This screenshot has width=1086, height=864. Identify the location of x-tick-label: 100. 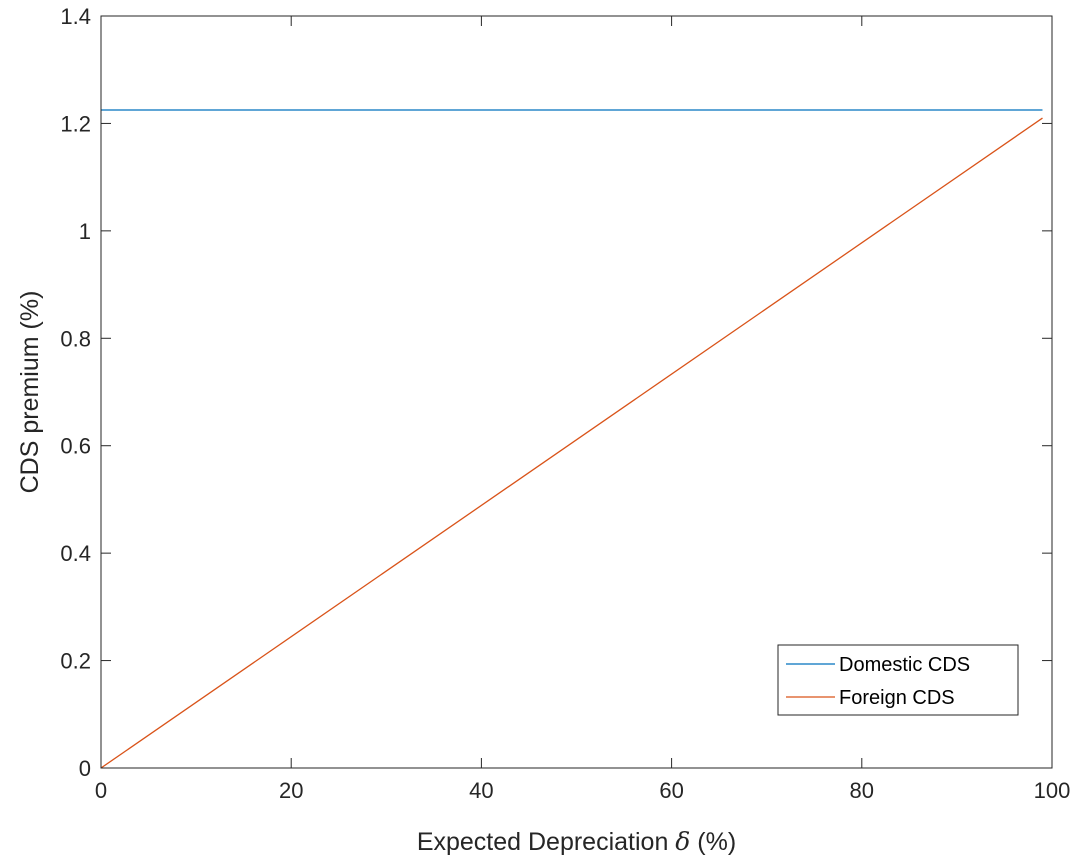
(1052, 790).